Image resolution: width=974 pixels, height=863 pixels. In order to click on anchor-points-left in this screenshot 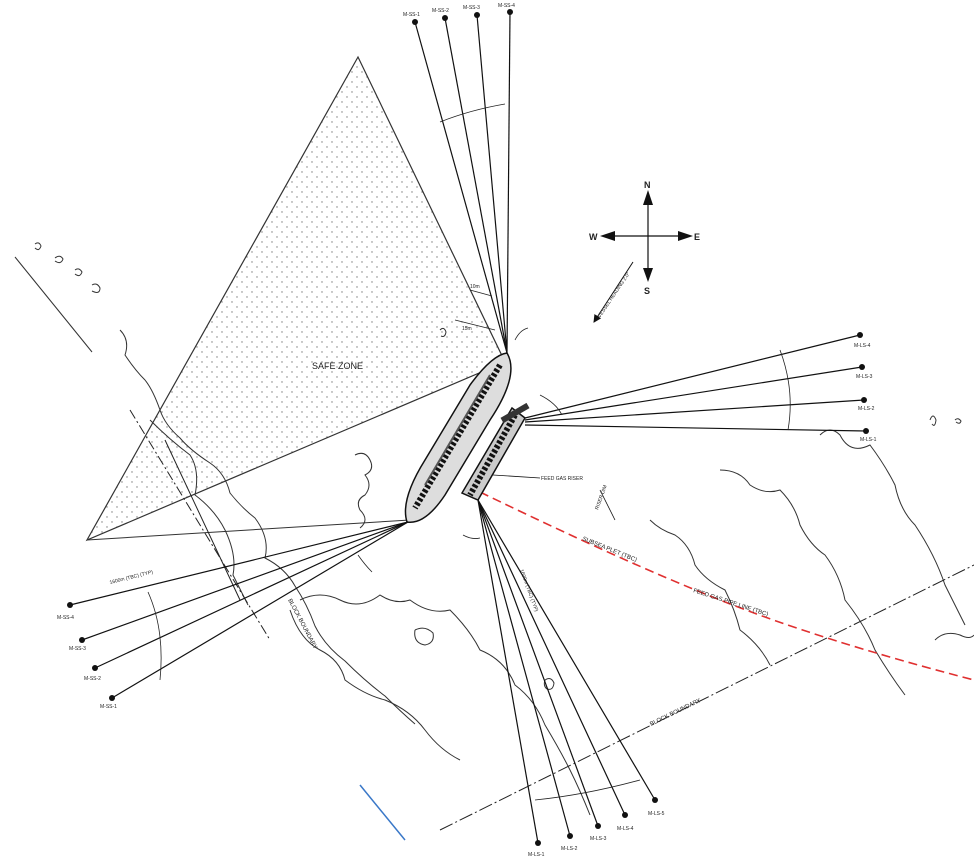, I will do `click(91, 651)`.